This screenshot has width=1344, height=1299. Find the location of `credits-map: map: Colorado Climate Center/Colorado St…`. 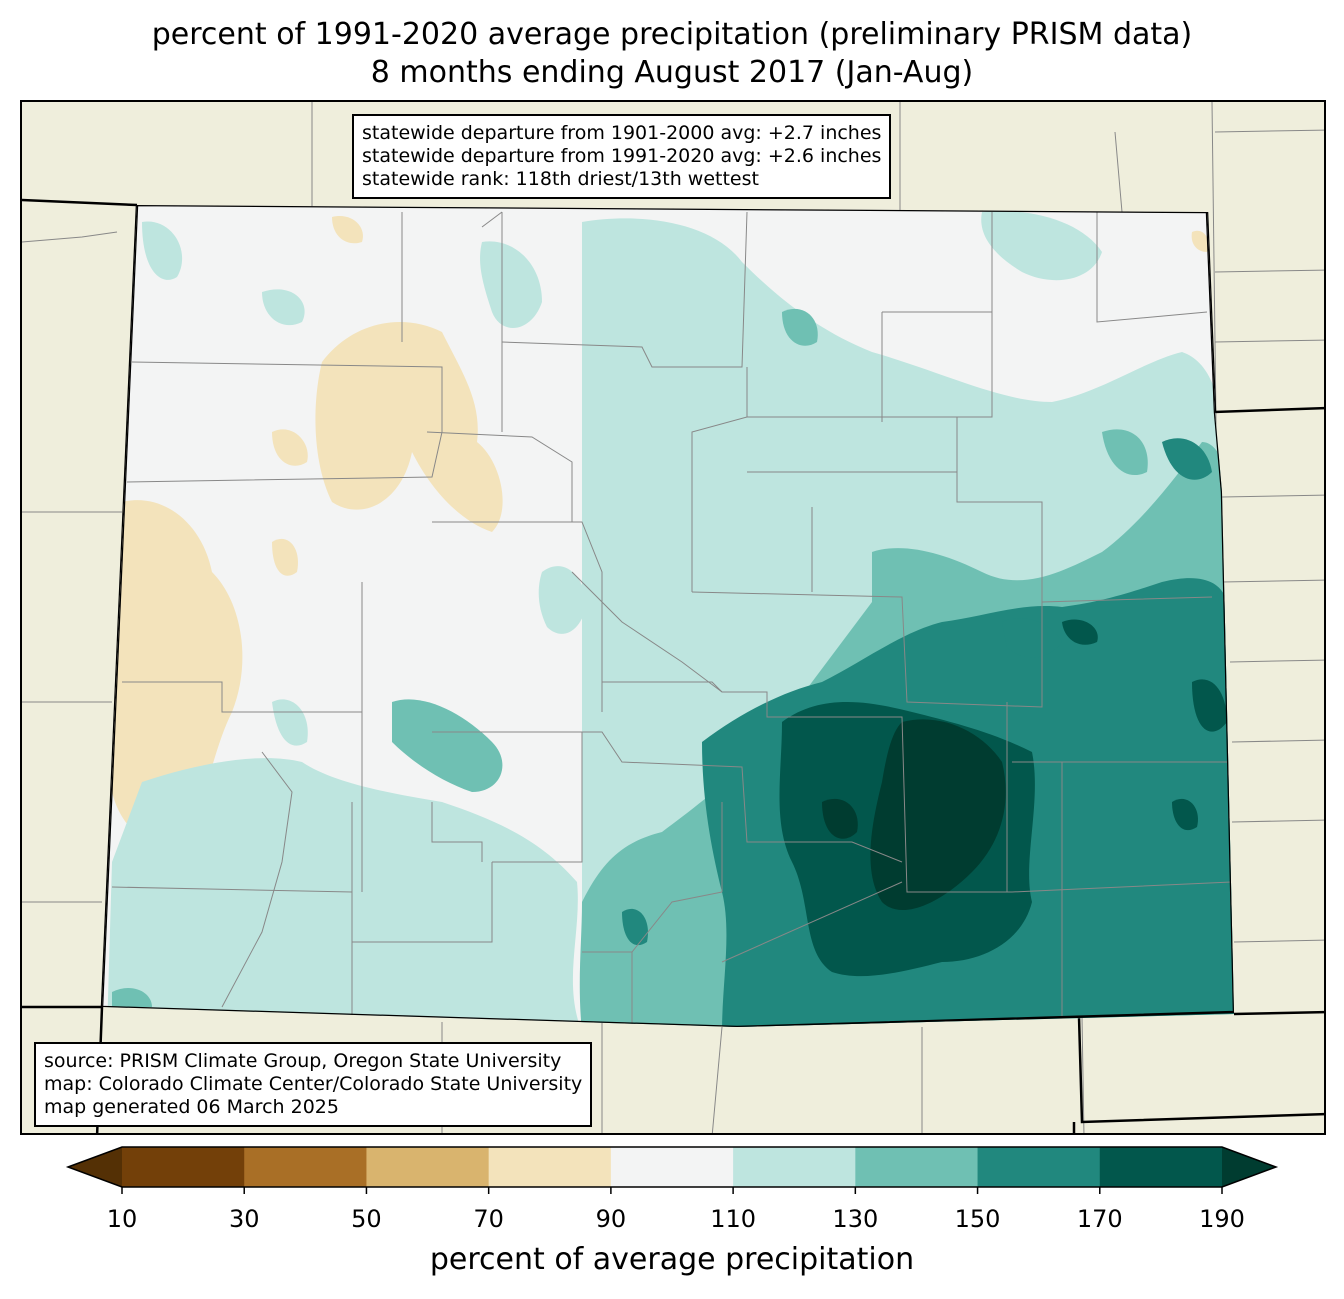

credits-map: map: Colorado Climate Center/Colorado St… is located at coordinates (313, 1084).